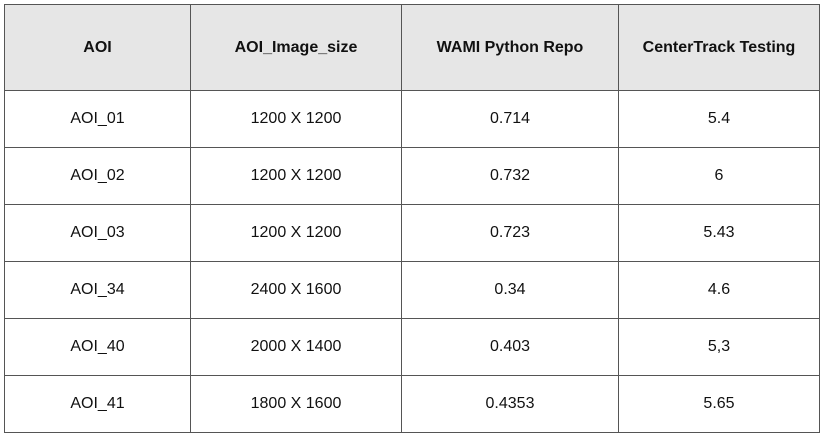 The height and width of the screenshot is (439, 824). What do you see at coordinates (510, 347) in the screenshot?
I see `cell-wami-python-repo: 0.403` at bounding box center [510, 347].